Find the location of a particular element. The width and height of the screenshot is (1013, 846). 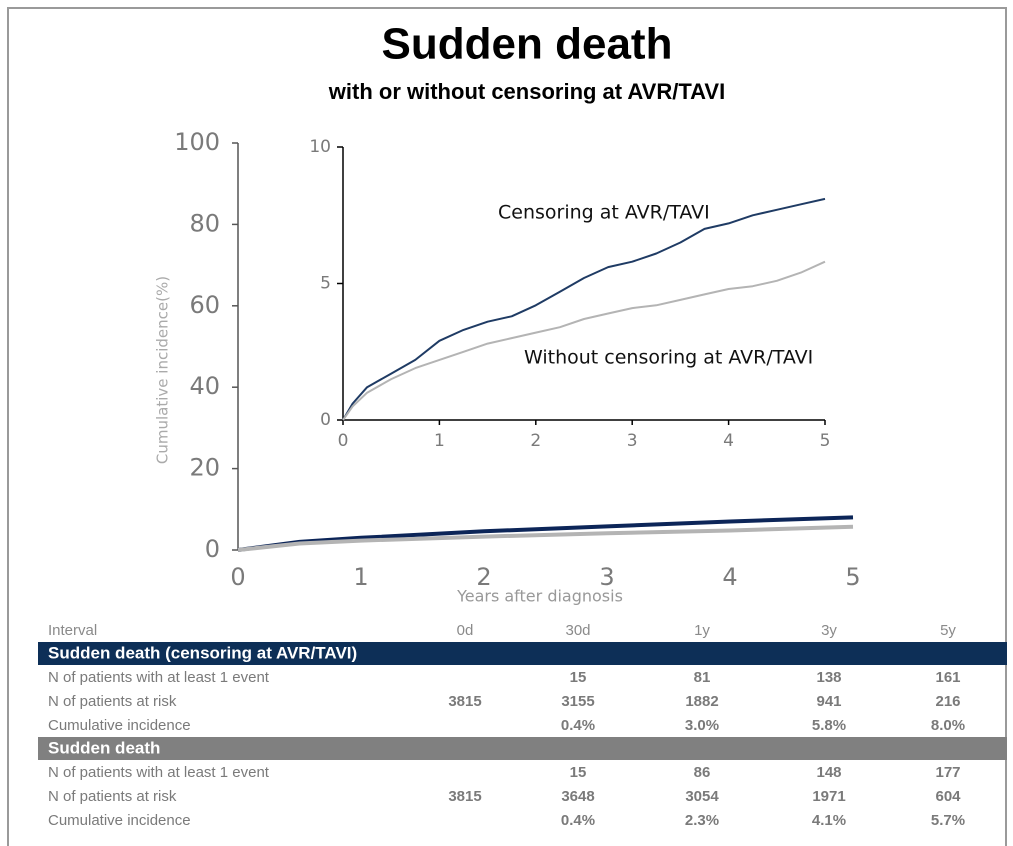

table-cell: 3155 is located at coordinates (577, 701).